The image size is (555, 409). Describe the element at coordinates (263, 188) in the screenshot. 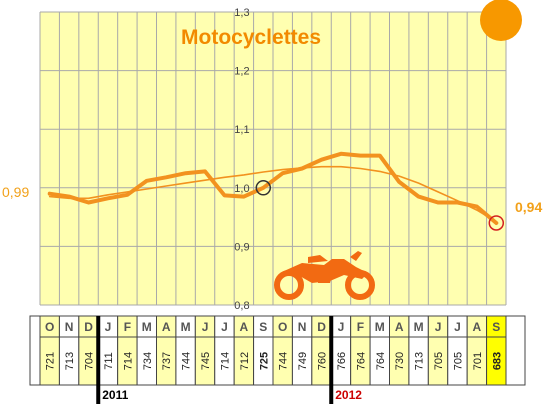

I see `reference-point-marker` at that location.